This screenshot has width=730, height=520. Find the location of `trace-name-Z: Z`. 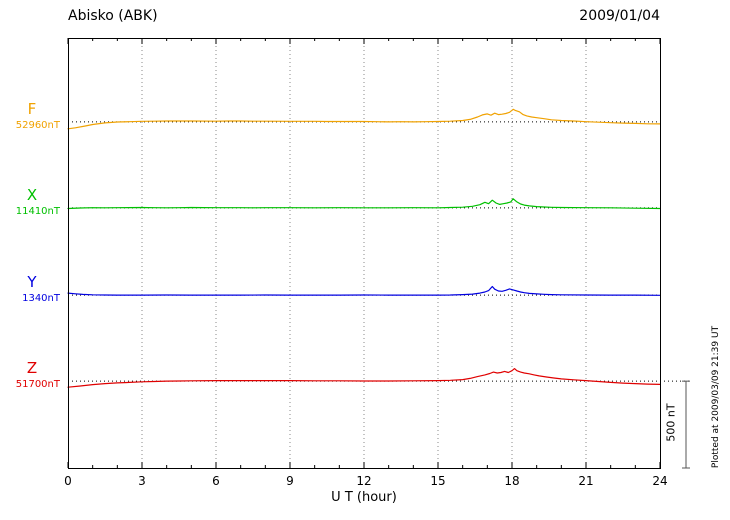

trace-name-Z: Z is located at coordinates (32, 368).